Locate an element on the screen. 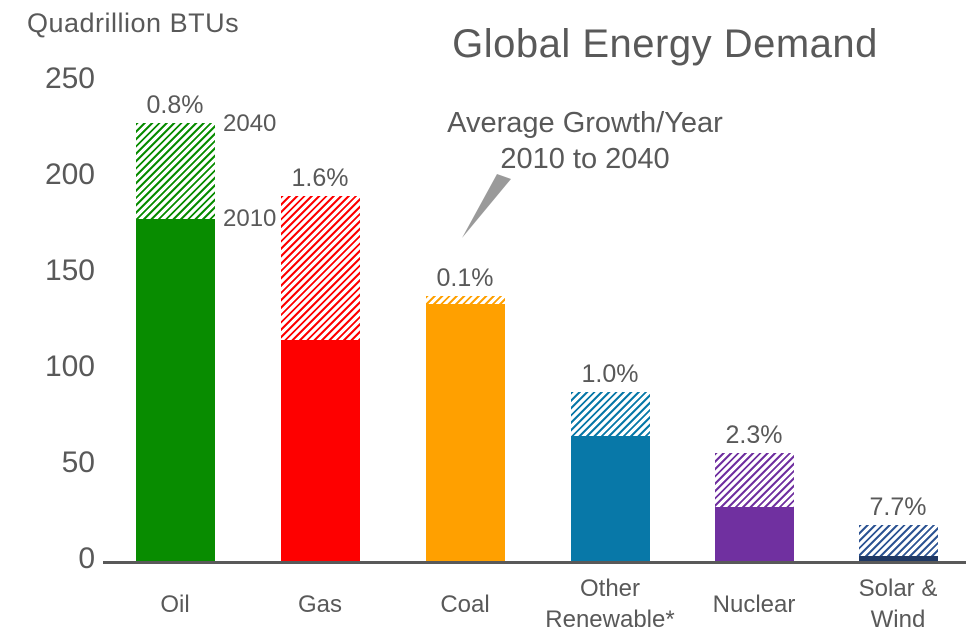 This screenshot has width=969, height=631. category-label-line: Oil is located at coordinates (175, 604).